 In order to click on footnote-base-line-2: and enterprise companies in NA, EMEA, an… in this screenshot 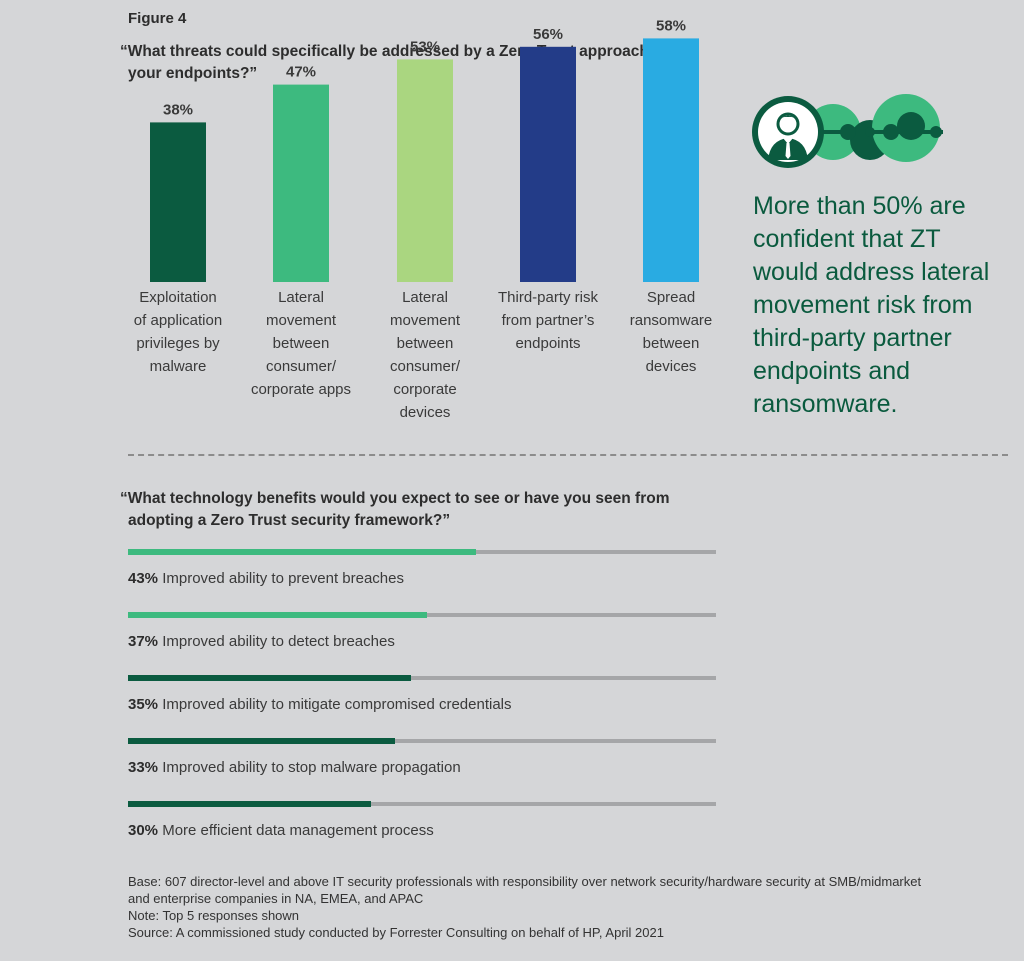, I will do `click(276, 898)`.